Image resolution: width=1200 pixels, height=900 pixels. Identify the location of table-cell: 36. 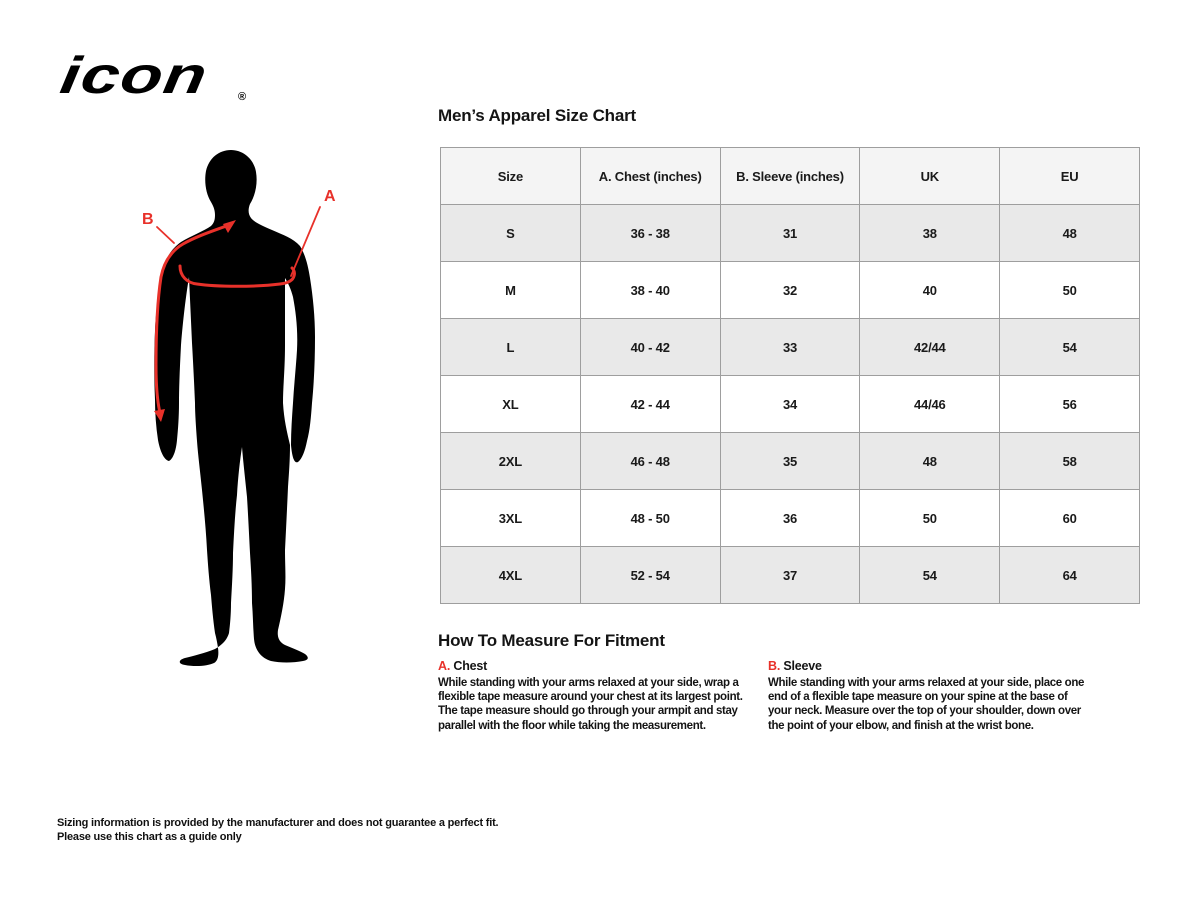
(790, 518).